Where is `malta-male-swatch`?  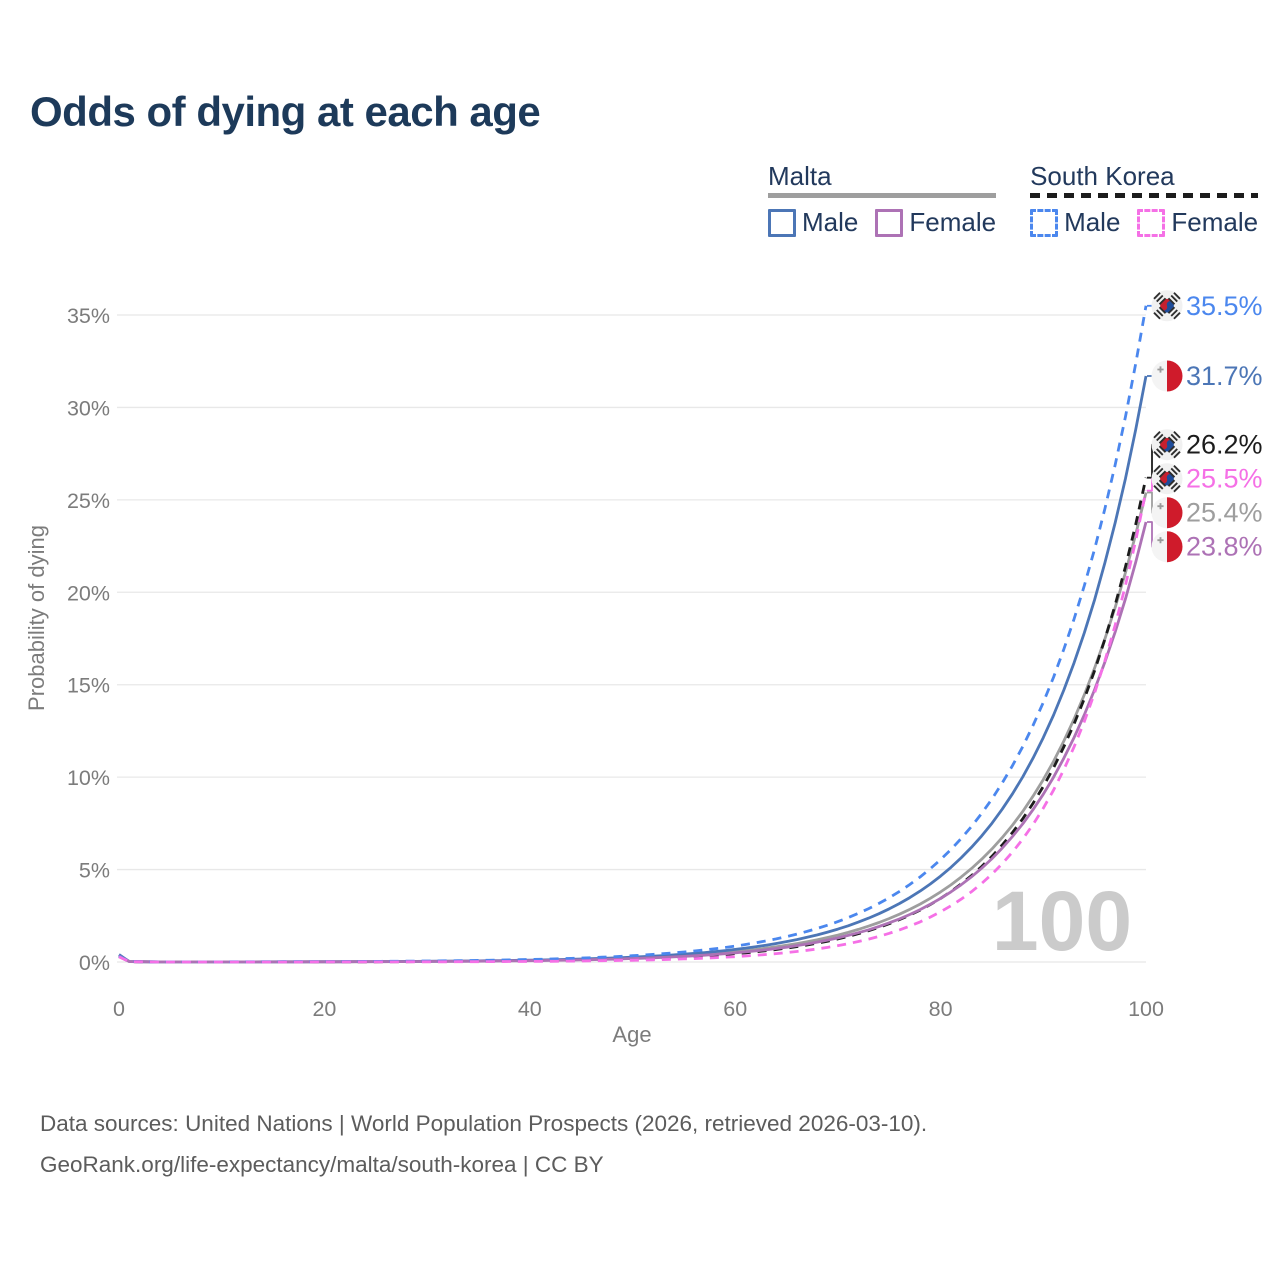
malta-male-swatch is located at coordinates (782, 222).